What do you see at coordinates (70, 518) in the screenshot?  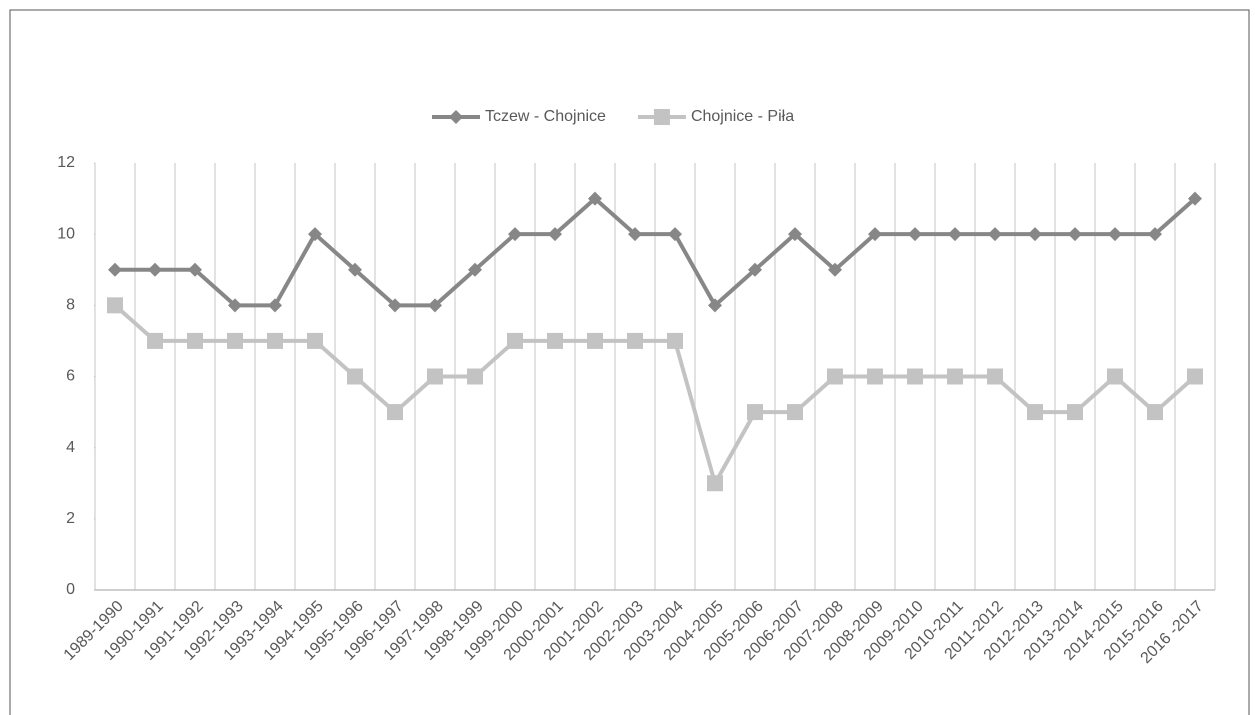 I see `y-tick-label: 2` at bounding box center [70, 518].